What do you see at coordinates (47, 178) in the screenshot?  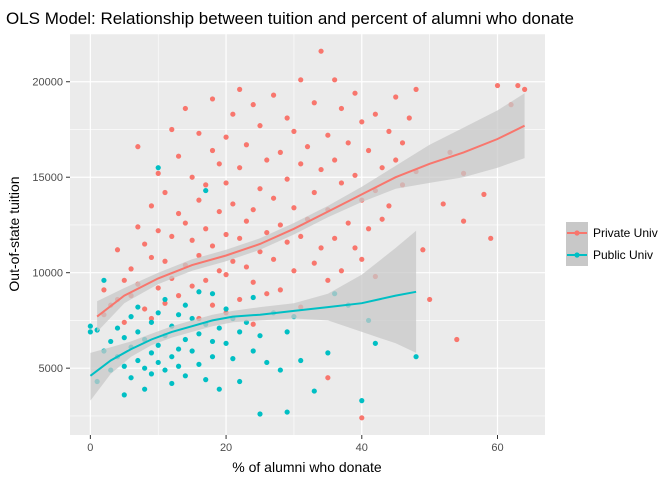 I see `y-tick-label: 15000` at bounding box center [47, 178].